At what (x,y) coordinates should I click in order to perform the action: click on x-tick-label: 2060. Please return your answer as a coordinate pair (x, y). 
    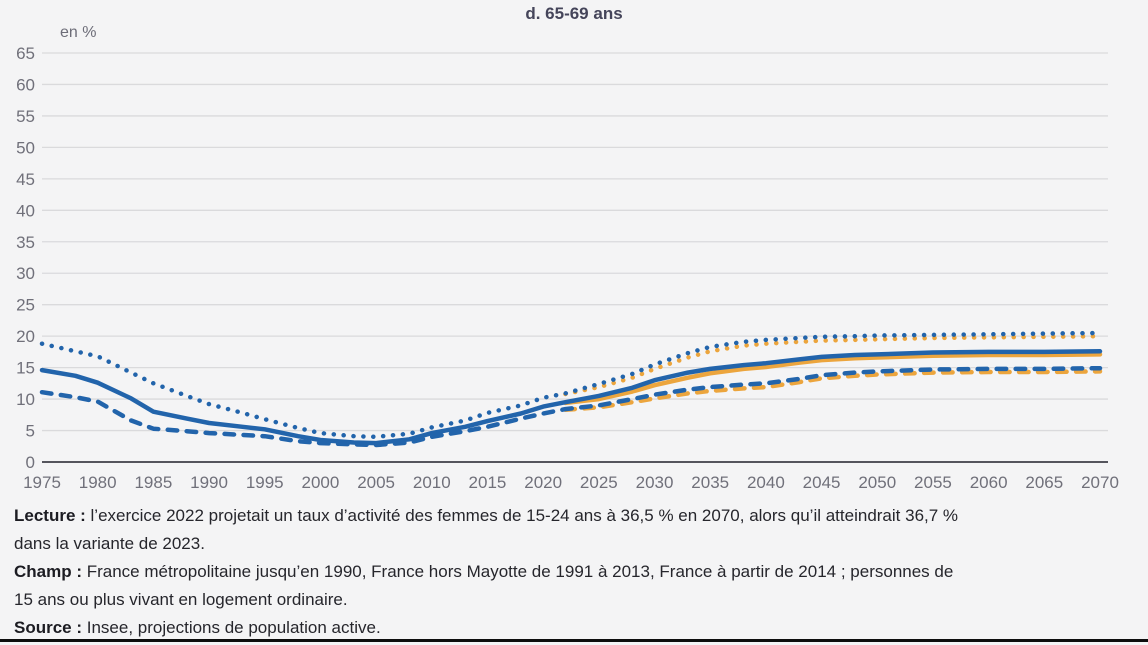
    Looking at the image, I should click on (989, 482).